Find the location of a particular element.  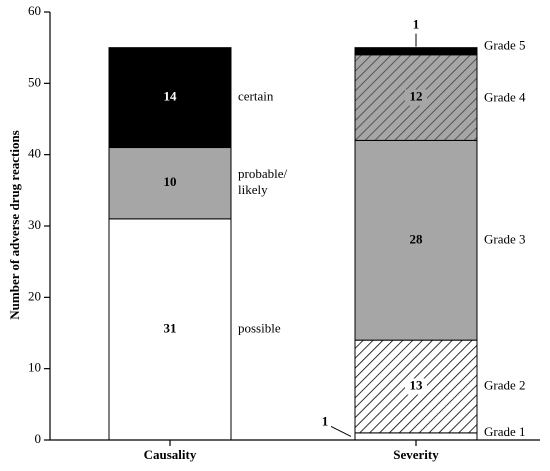

y-tick-label: 0 is located at coordinates (38, 438).